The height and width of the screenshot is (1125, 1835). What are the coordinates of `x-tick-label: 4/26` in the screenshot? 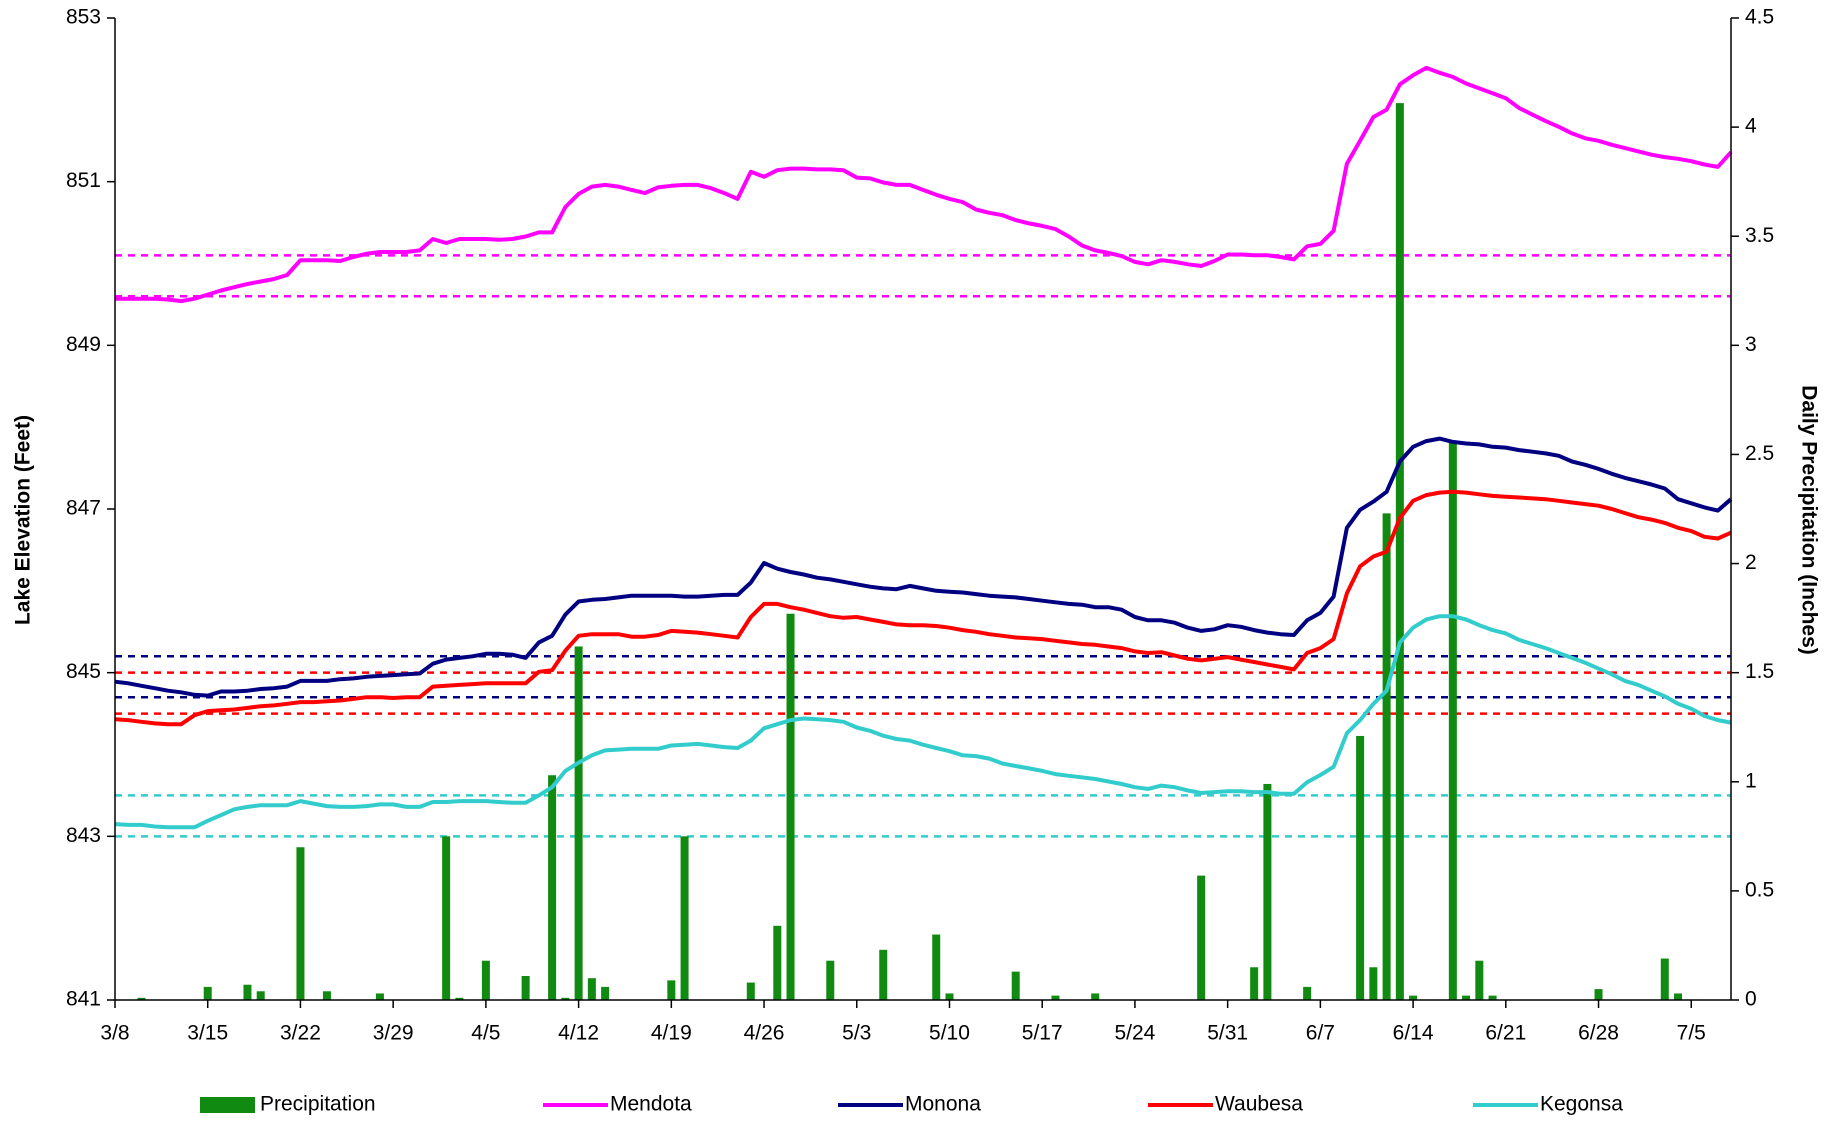 It's located at (764, 1033).